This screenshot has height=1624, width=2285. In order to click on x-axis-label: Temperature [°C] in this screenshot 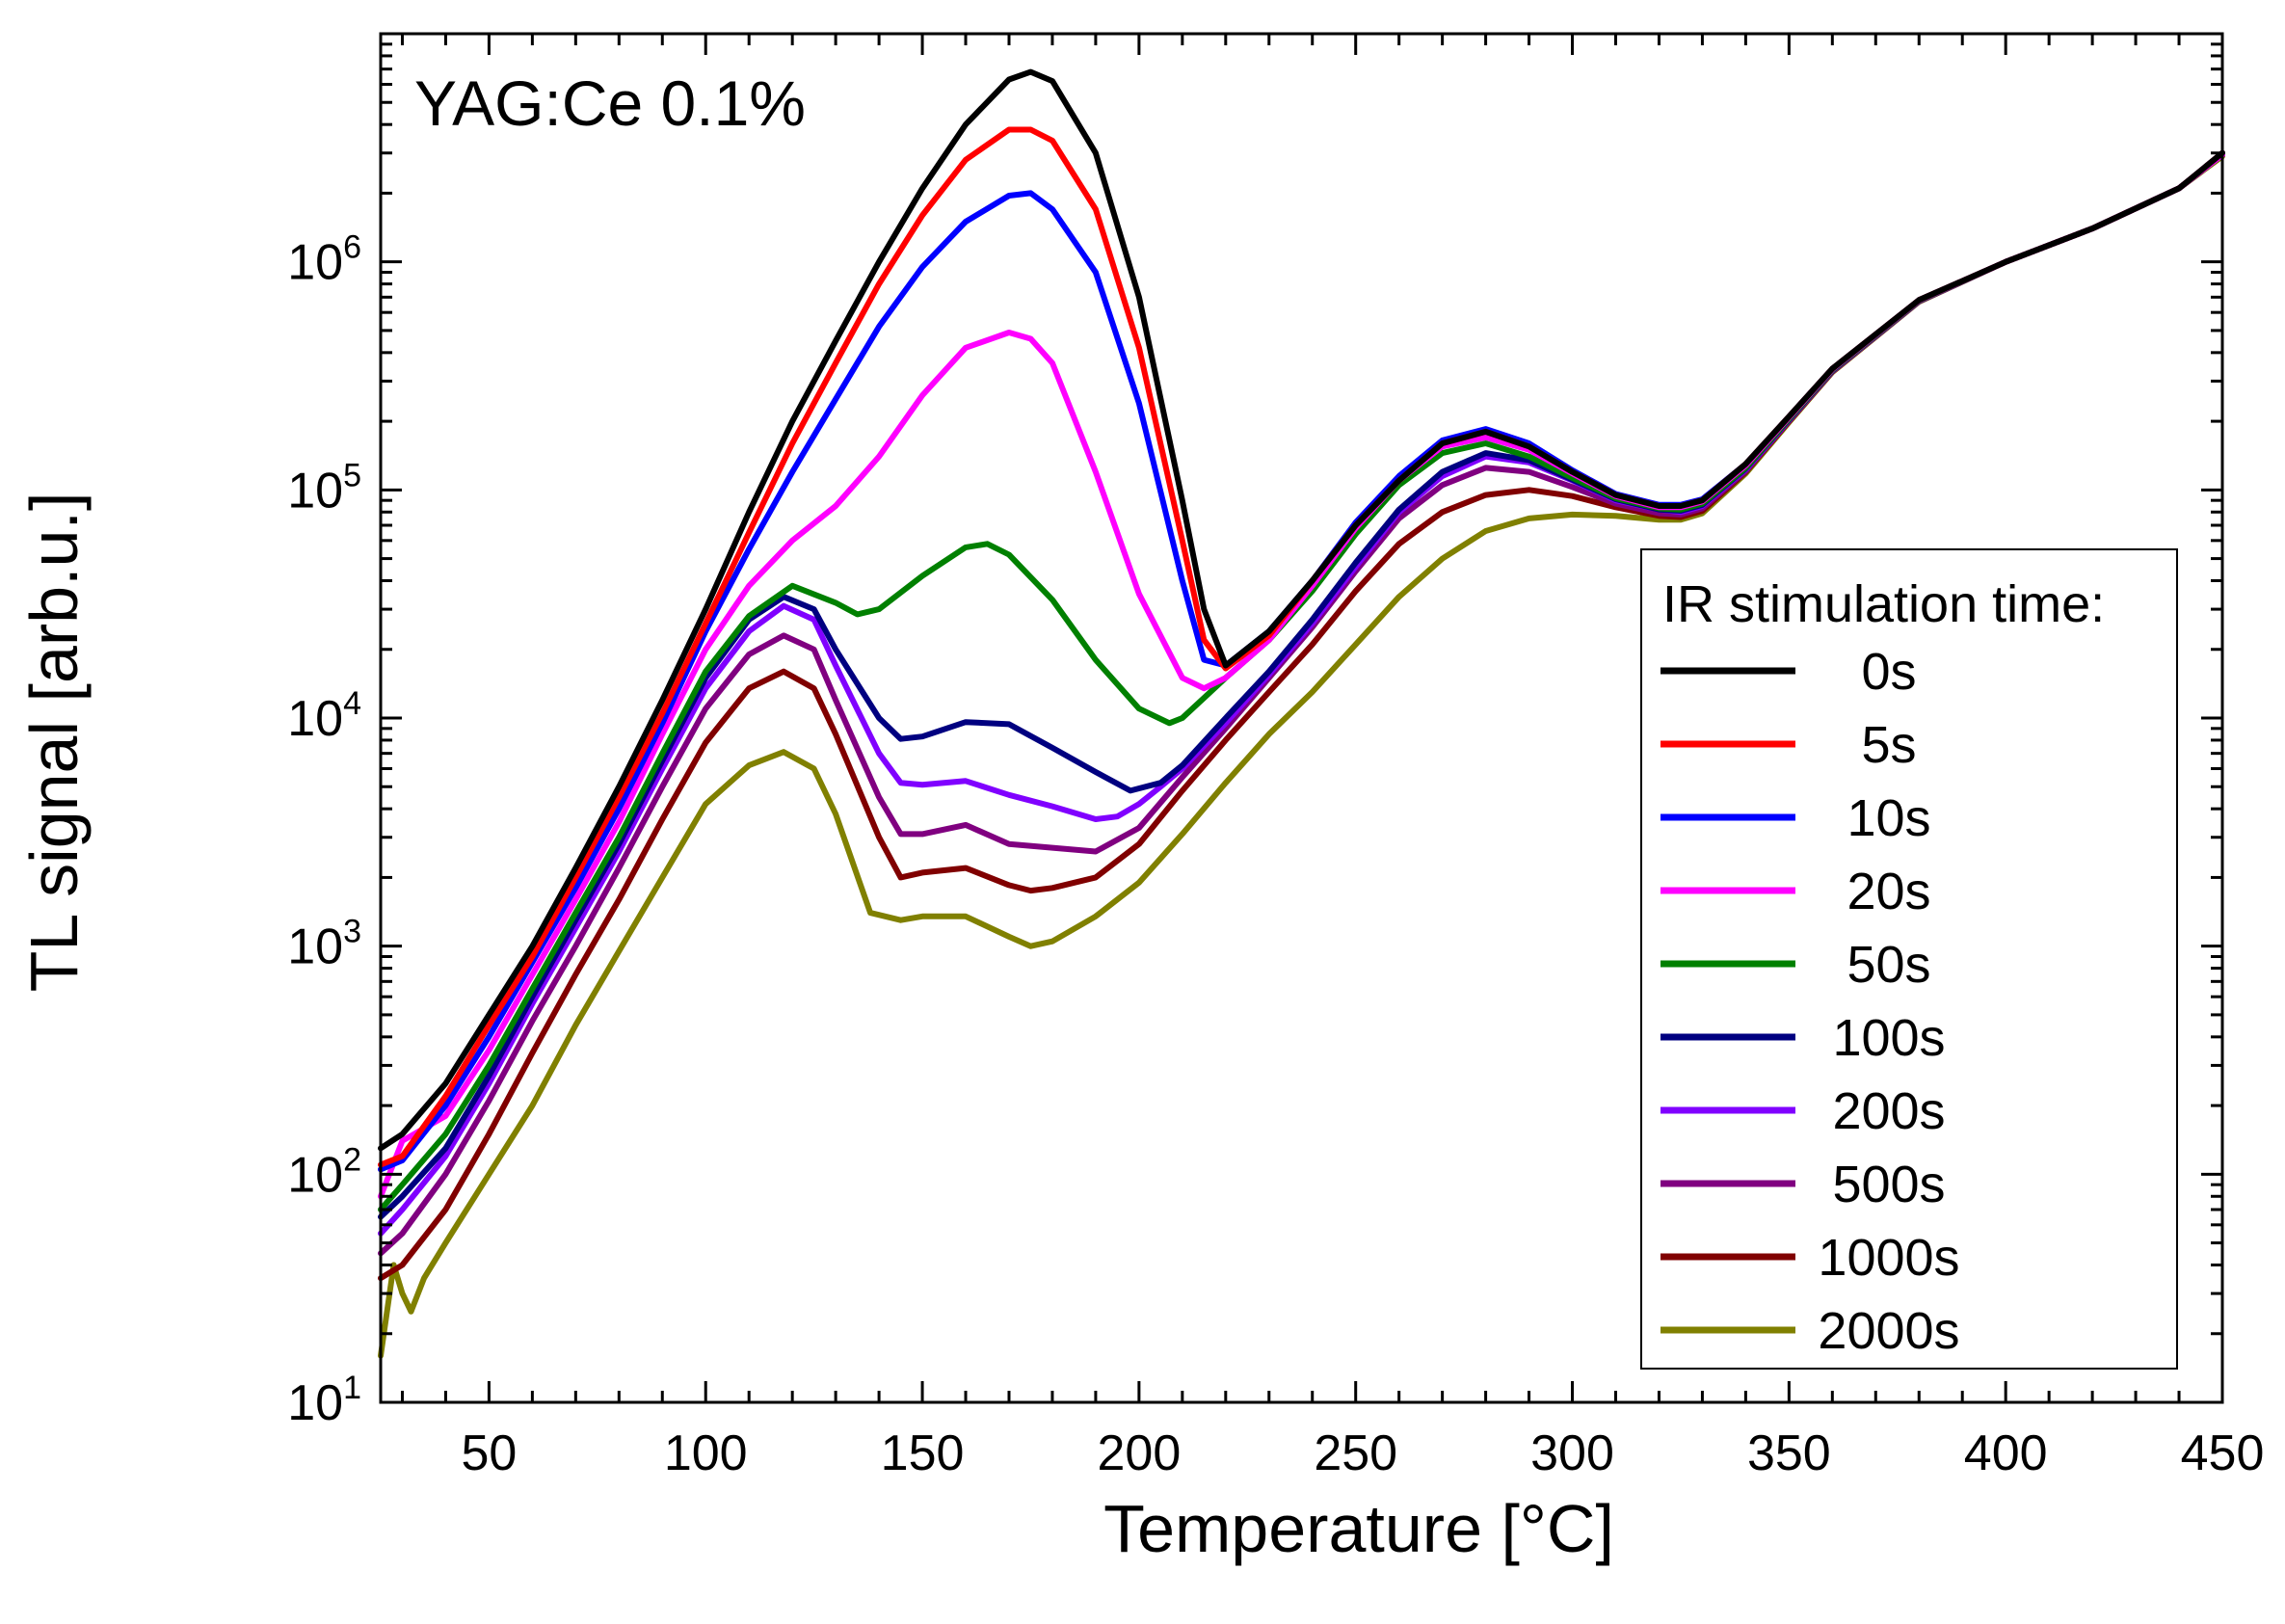, I will do `click(1358, 1528)`.